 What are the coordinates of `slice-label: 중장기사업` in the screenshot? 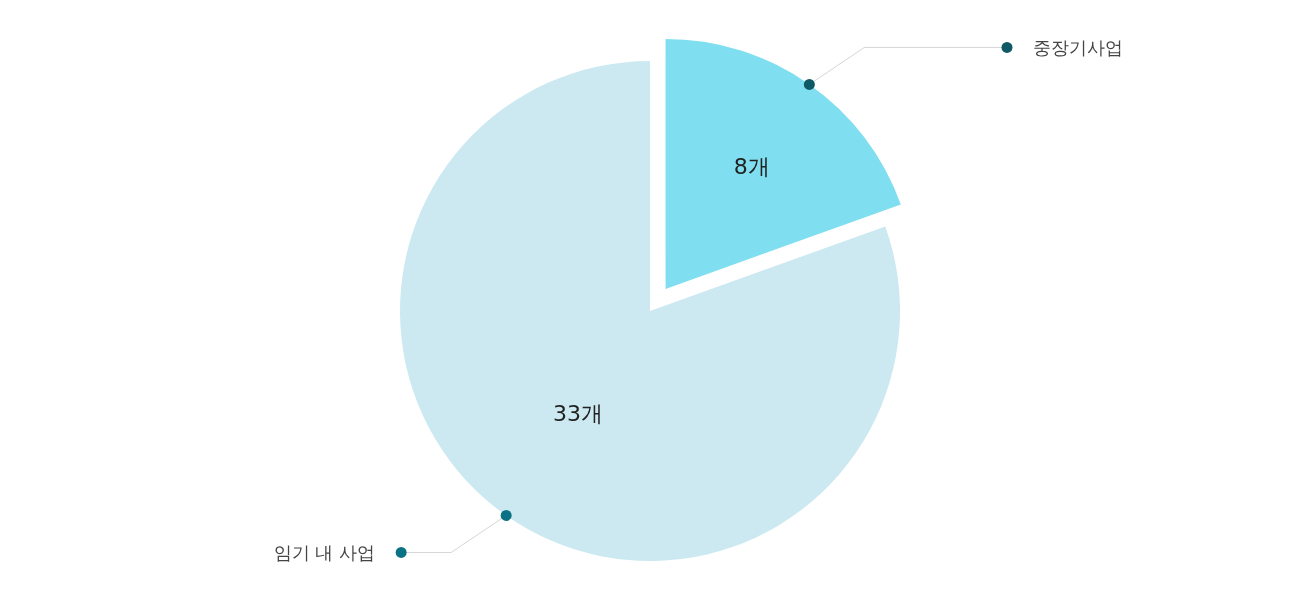 It's located at (1078, 47).